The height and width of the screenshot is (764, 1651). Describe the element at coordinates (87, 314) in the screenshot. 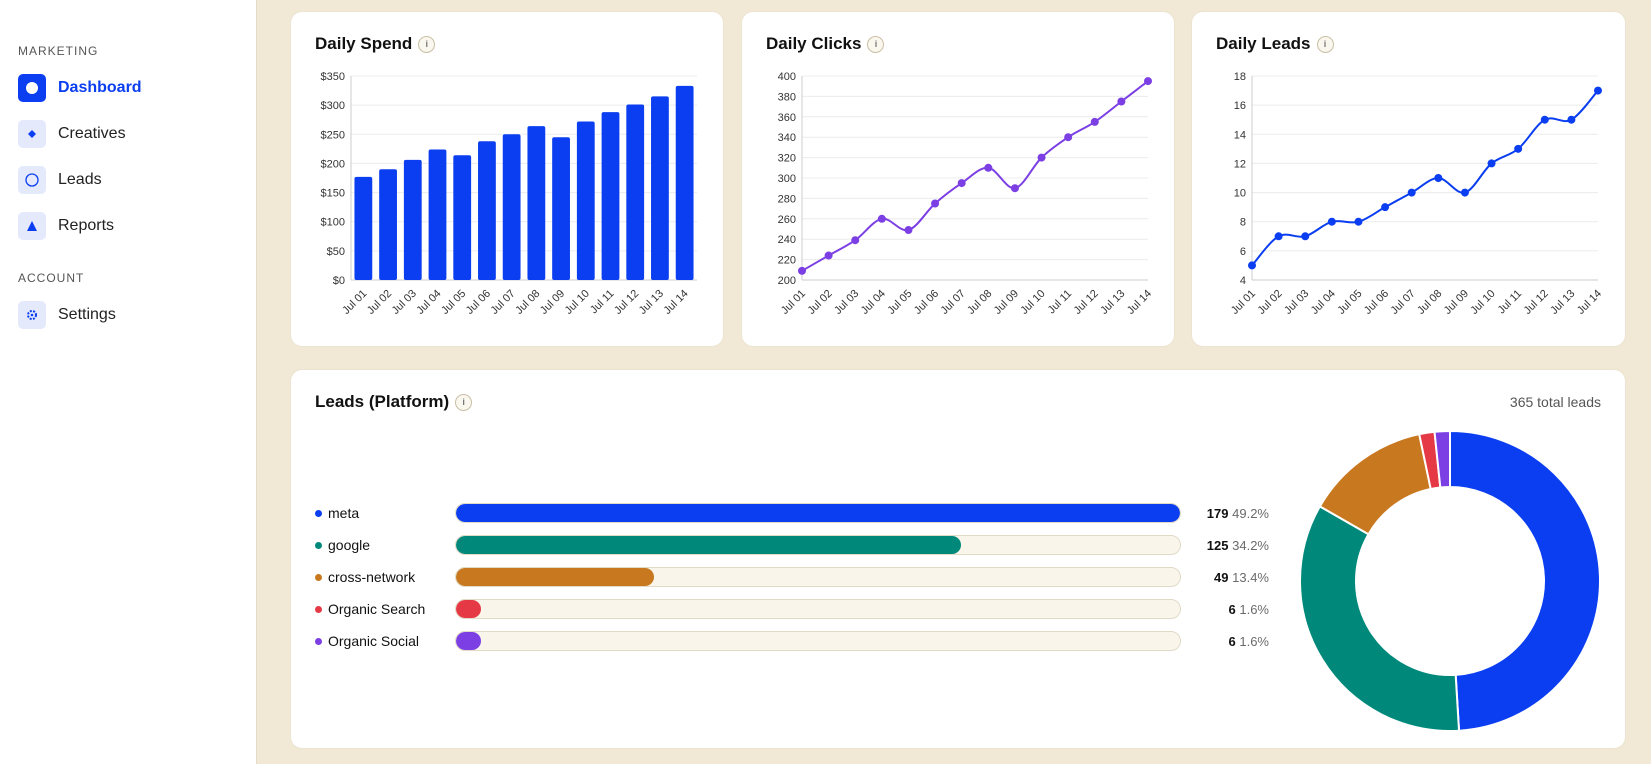

I see `sidebar-item-label: Settings` at that location.